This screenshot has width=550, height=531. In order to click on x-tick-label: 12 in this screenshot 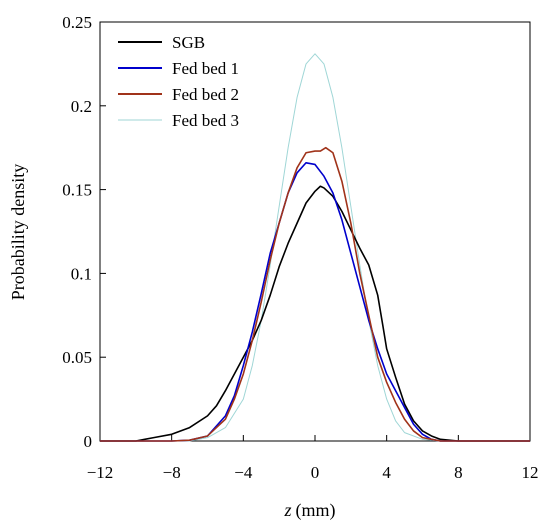, I will do `click(530, 472)`.